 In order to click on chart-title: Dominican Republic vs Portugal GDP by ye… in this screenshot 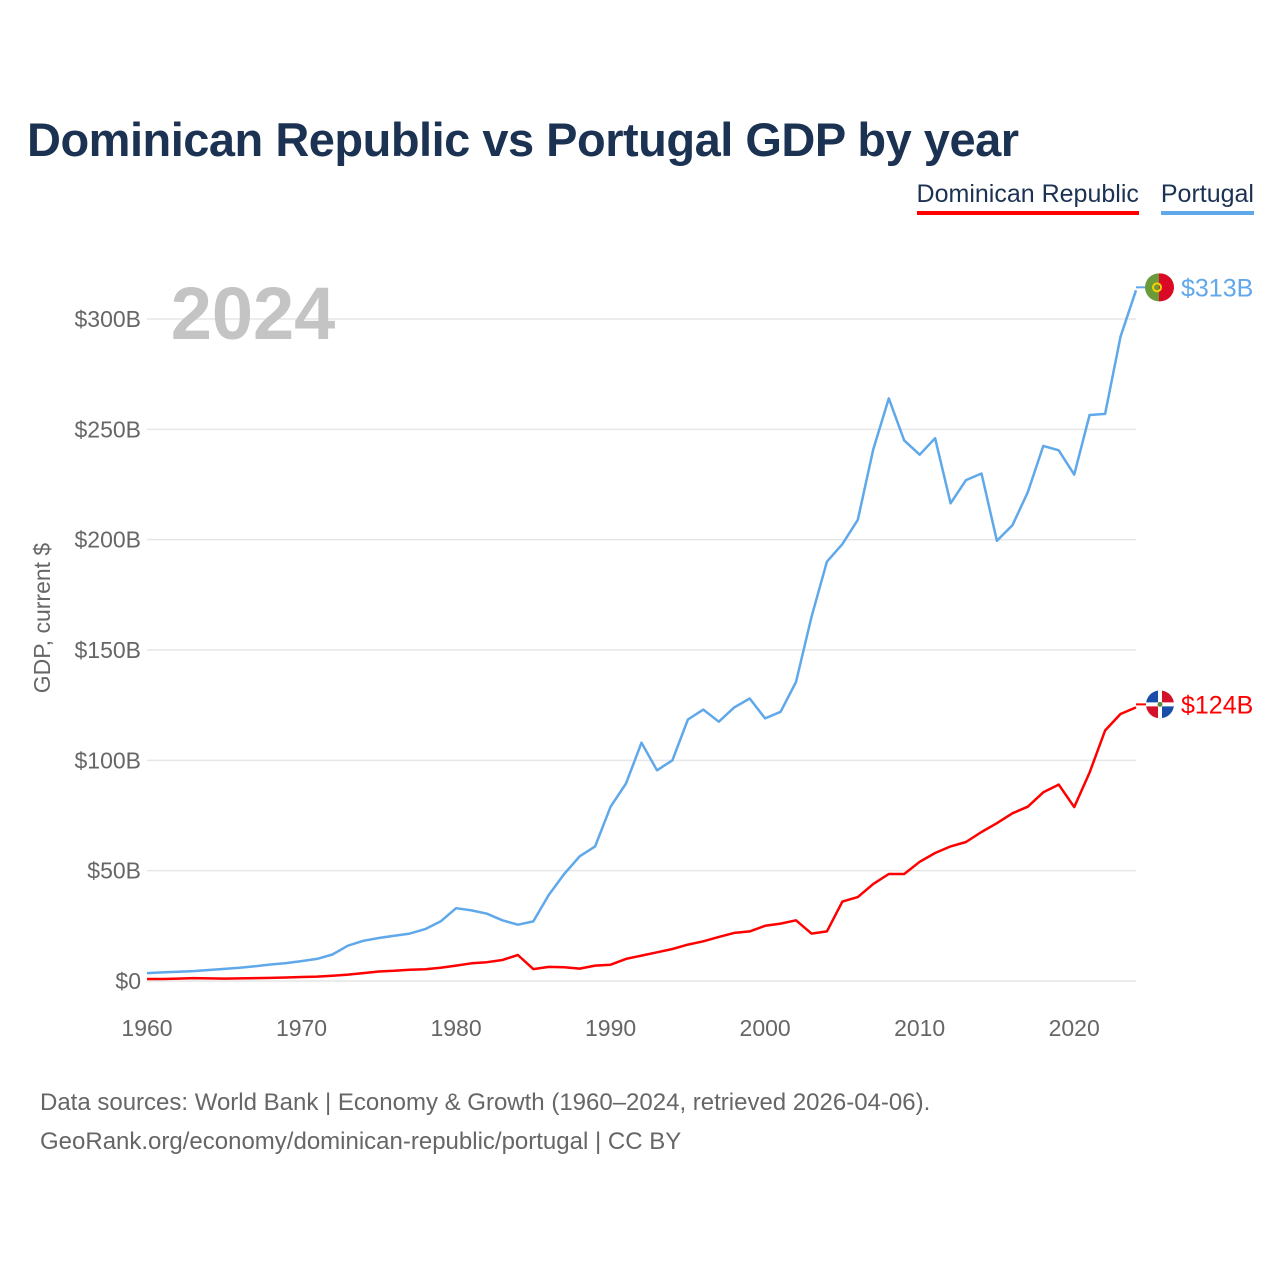, I will do `click(523, 139)`.